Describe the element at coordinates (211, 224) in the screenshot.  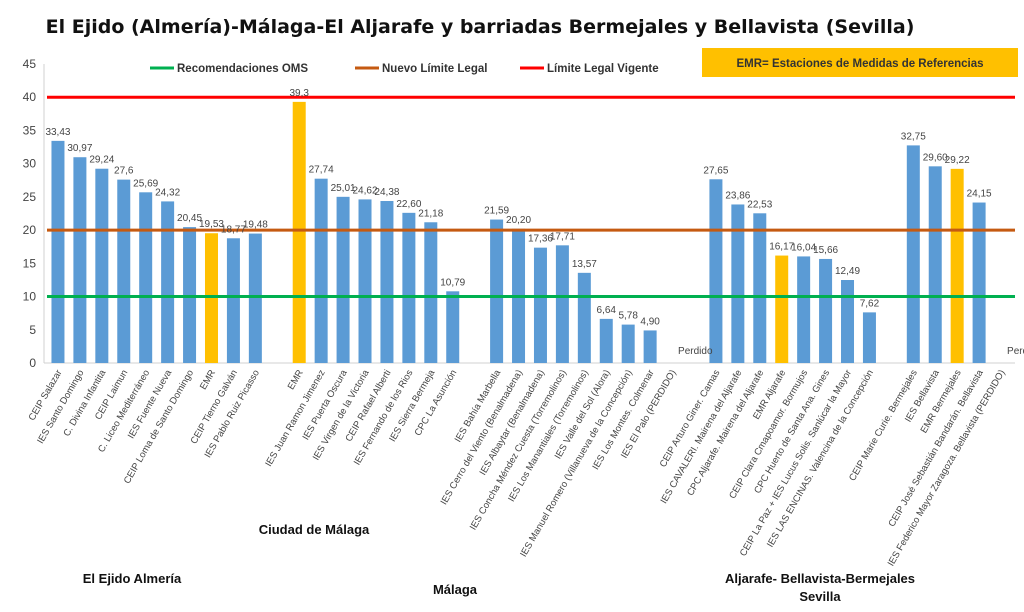
I see `data-label: 19,53` at that location.